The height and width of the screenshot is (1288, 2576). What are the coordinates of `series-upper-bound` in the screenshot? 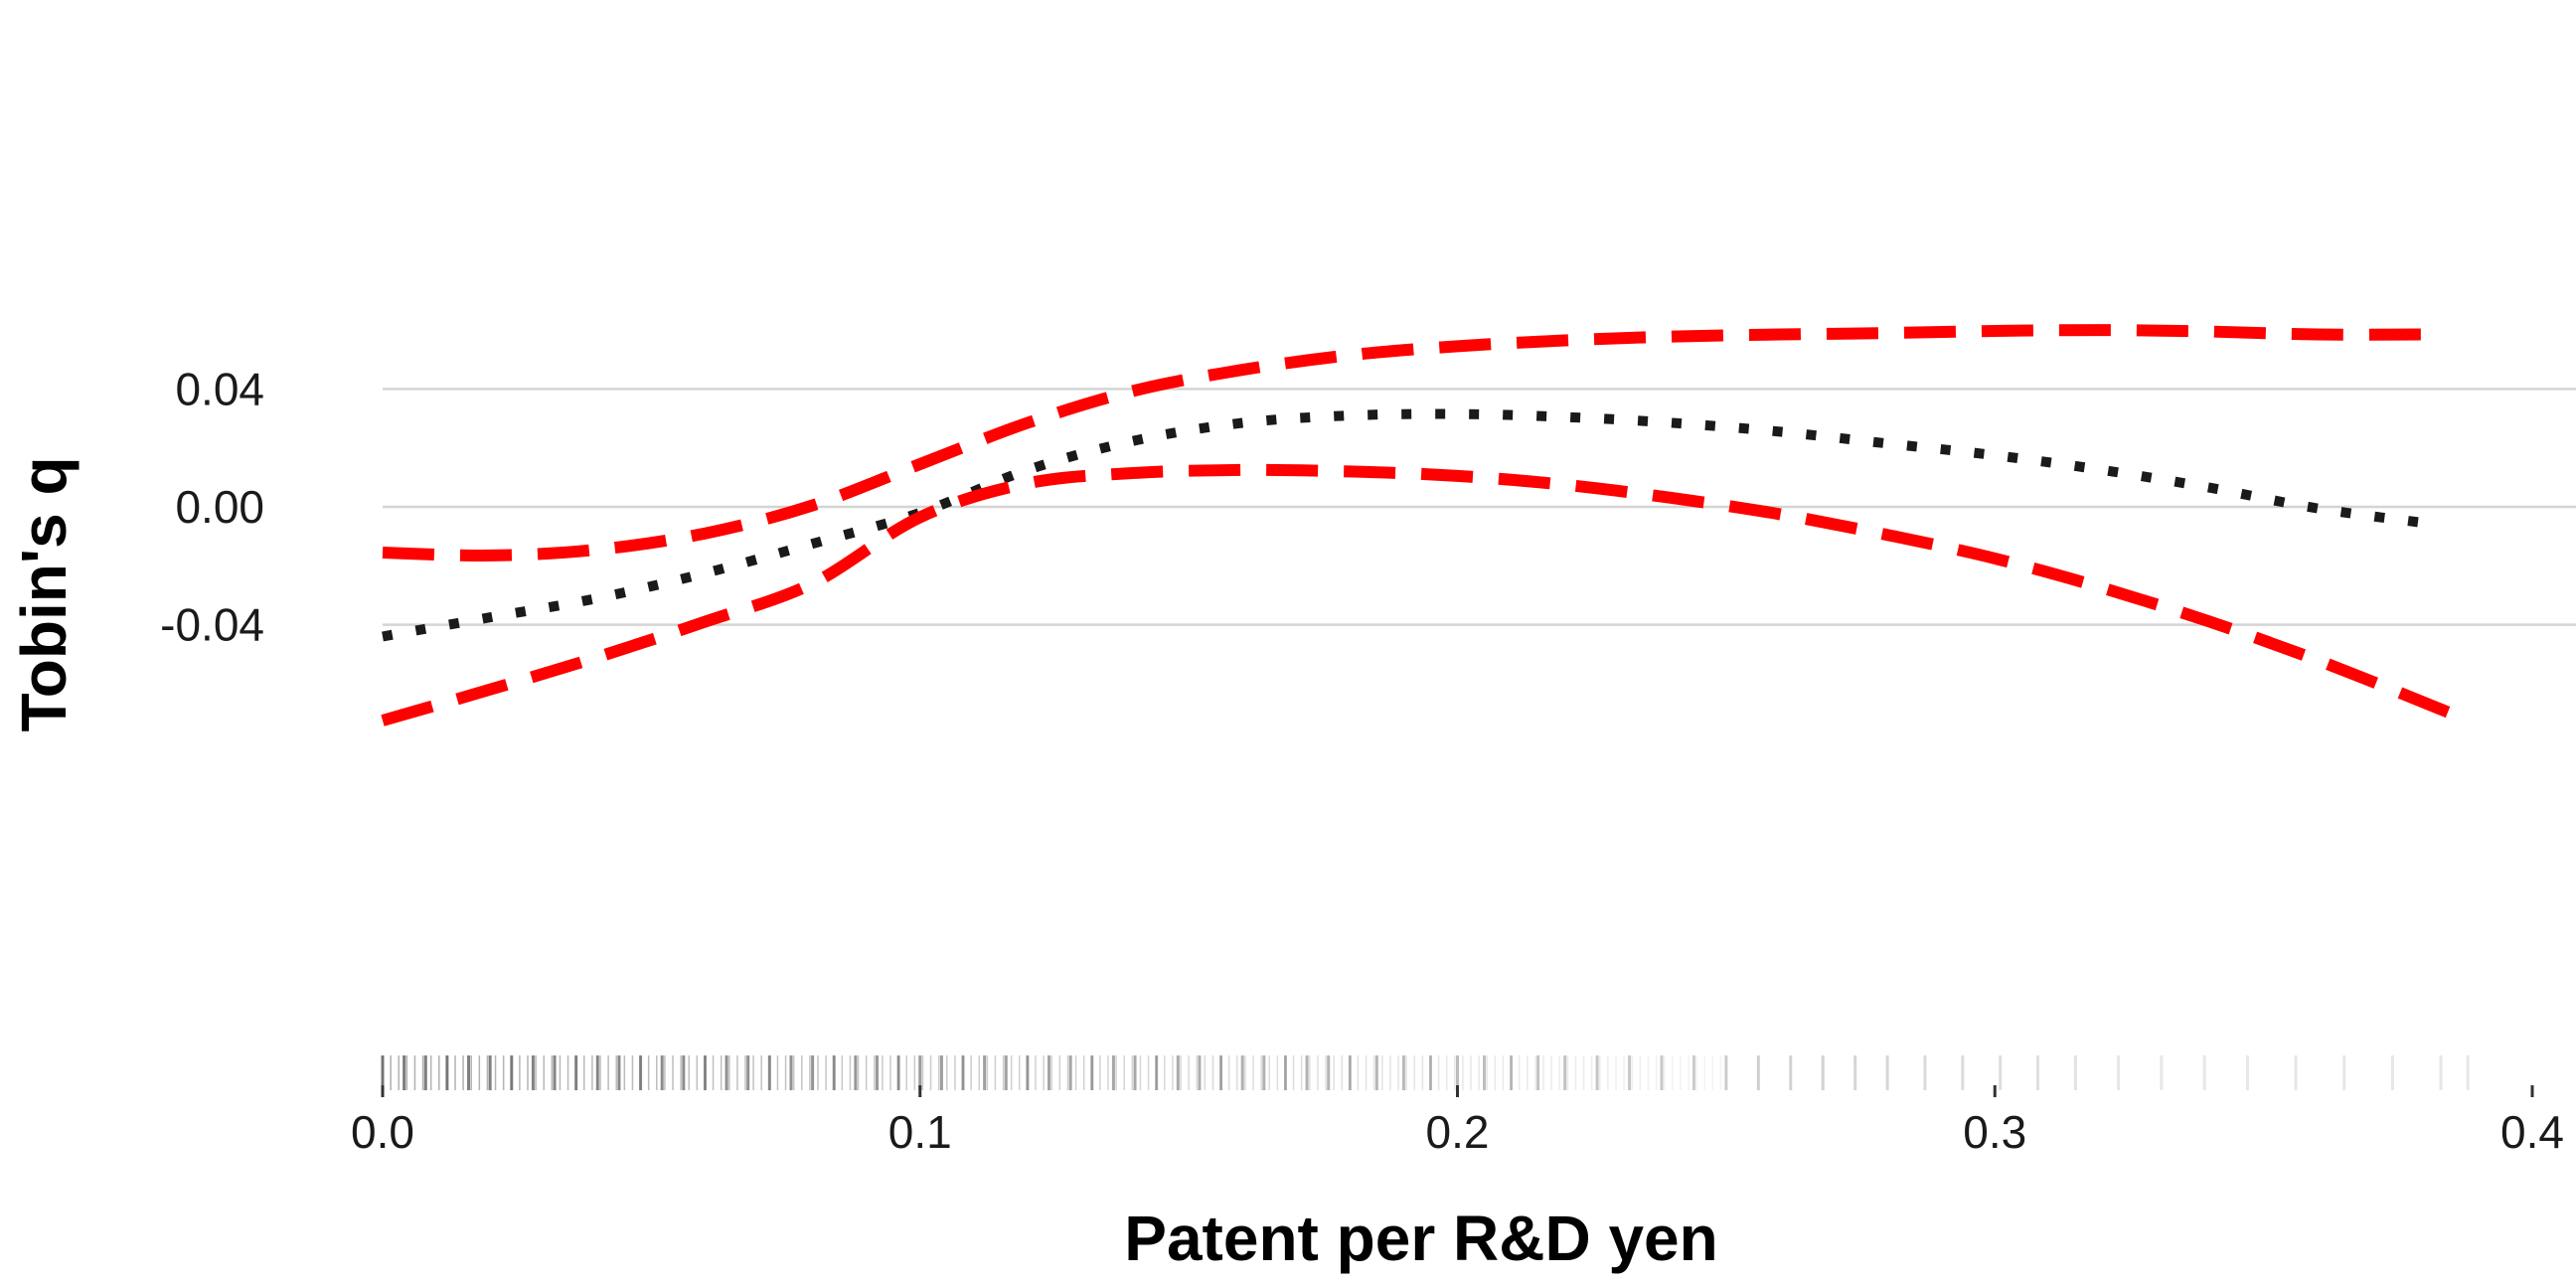 It's located at (1403, 443).